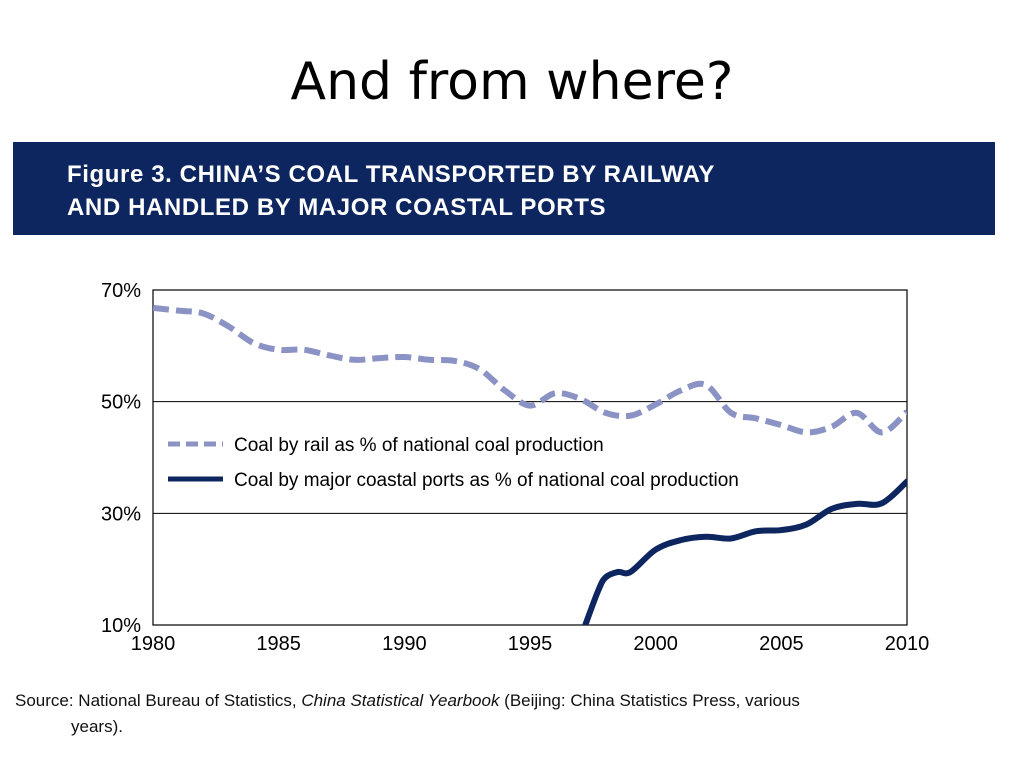 The image size is (1024, 768). Describe the element at coordinates (512, 82) in the screenshot. I see `slide-title: And from where?` at that location.